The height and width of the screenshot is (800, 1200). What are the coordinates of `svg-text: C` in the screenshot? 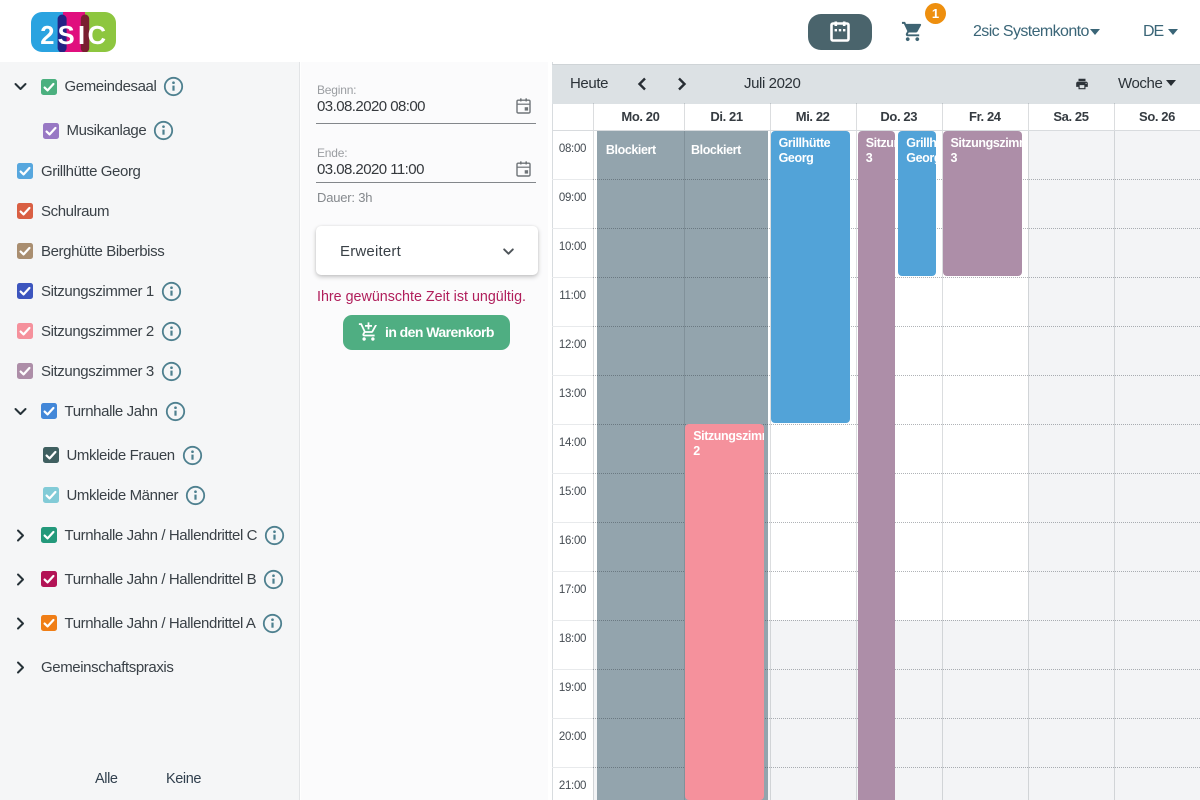 It's located at (97, 36).